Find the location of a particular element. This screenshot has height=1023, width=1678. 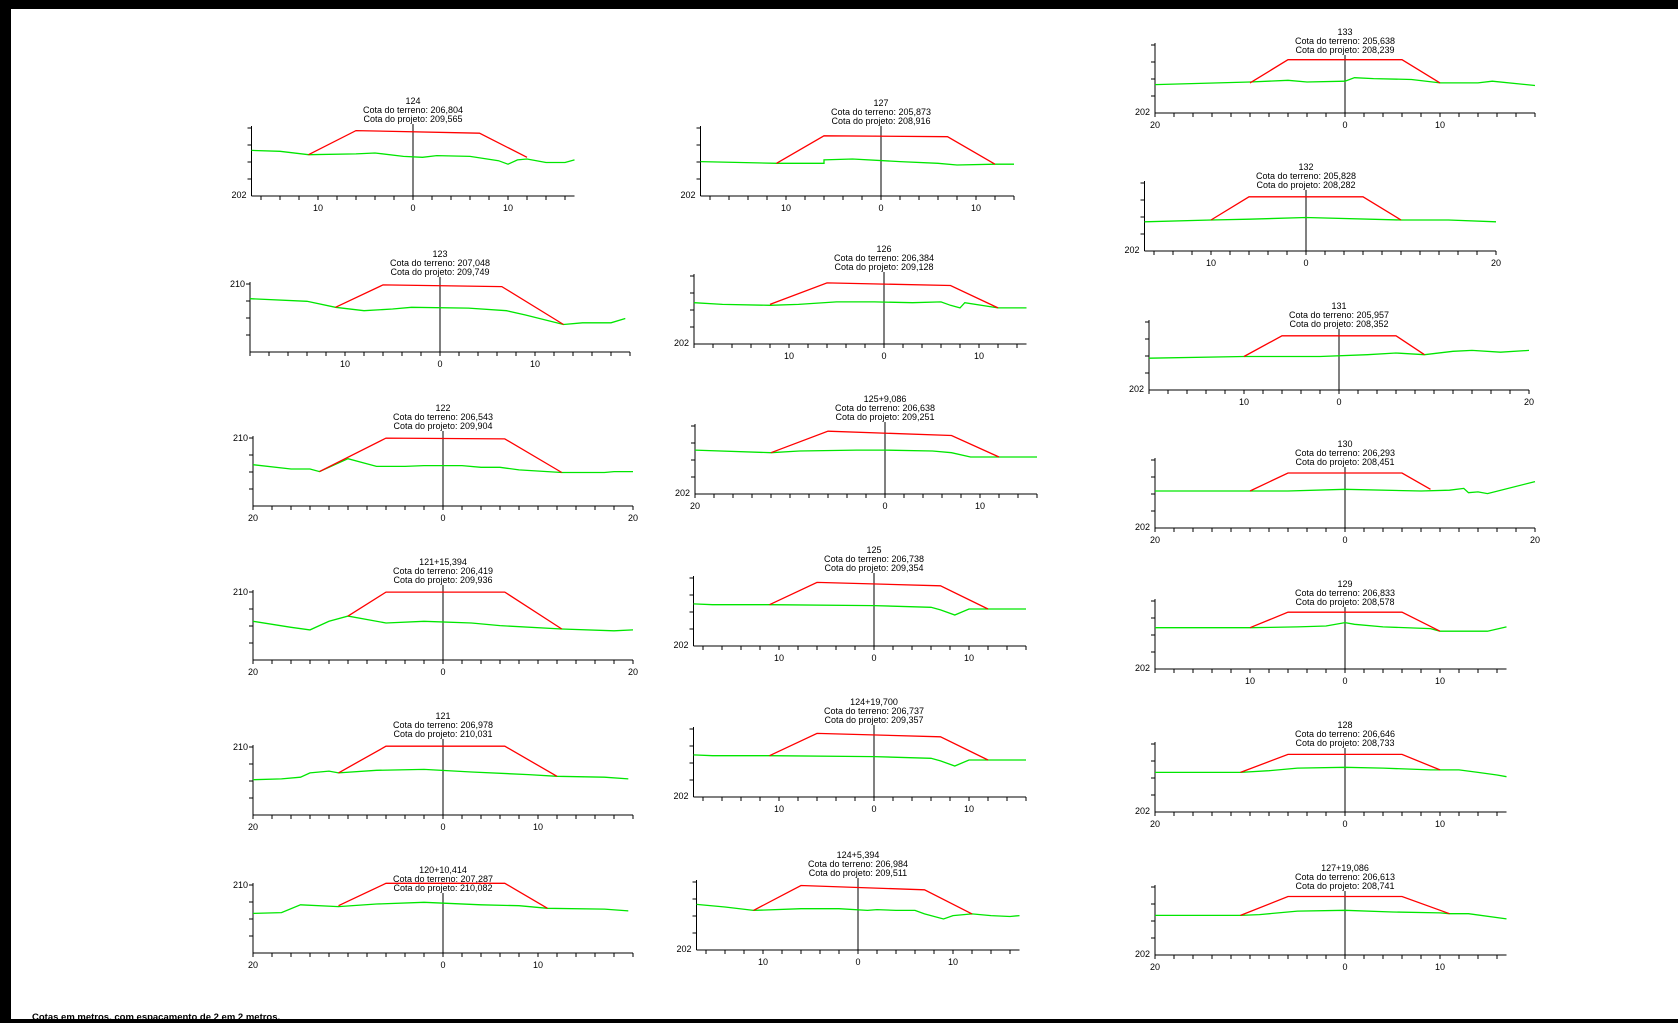

project-elevation: Cota do projeto: 208,733 is located at coordinates (1344, 743).